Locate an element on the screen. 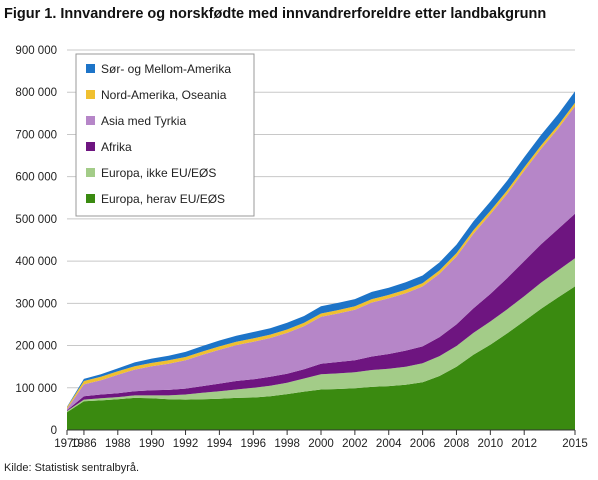 This screenshot has height=480, width=598. y-tick-label: 100 000 is located at coordinates (36, 389).